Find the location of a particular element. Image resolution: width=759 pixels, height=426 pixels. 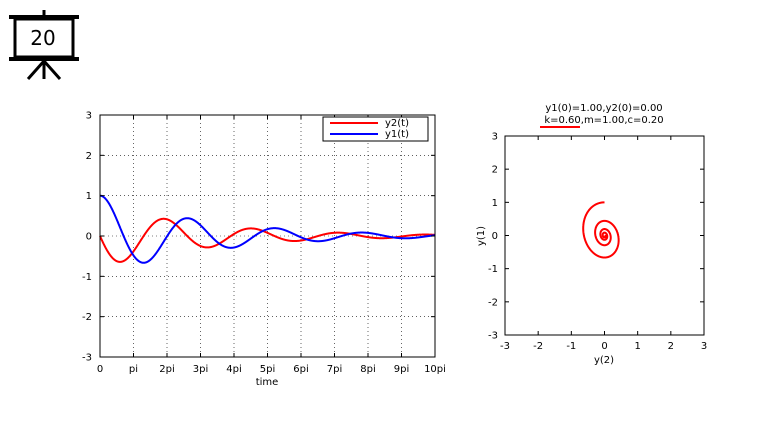

legend-label-y1: y1(t) is located at coordinates (397, 134).